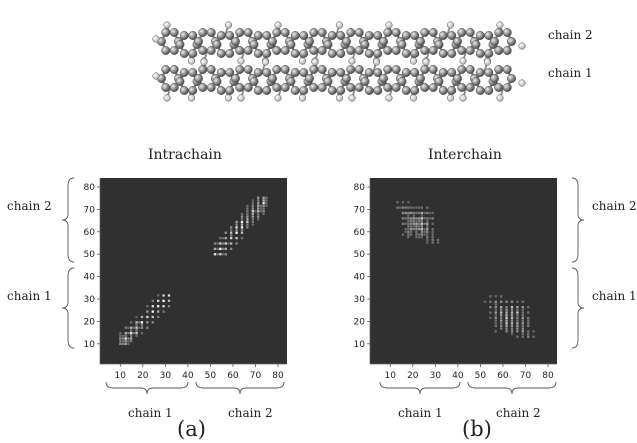  I want to click on axes: 10 20 30 40 50 60 70 80 10 20 30 40 50 60 70 80, so click(455, 279).